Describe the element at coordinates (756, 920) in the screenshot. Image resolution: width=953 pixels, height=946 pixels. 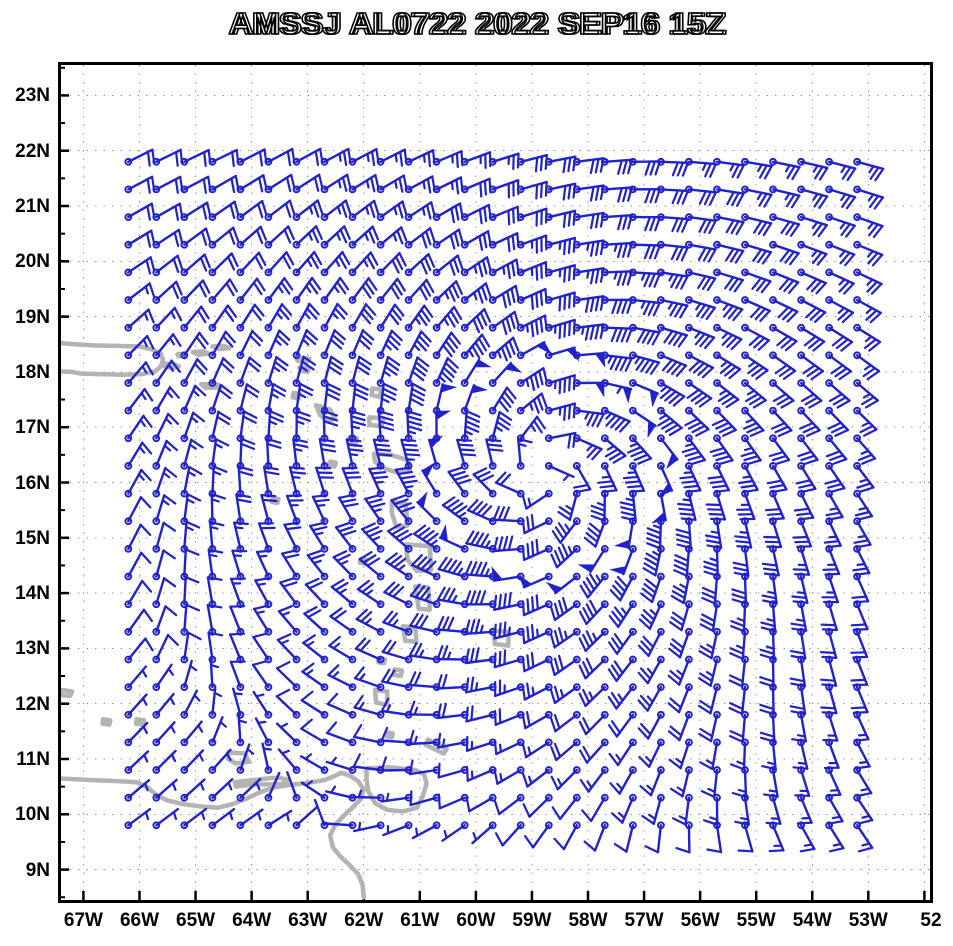
I see `x-tick-label: 55W` at that location.